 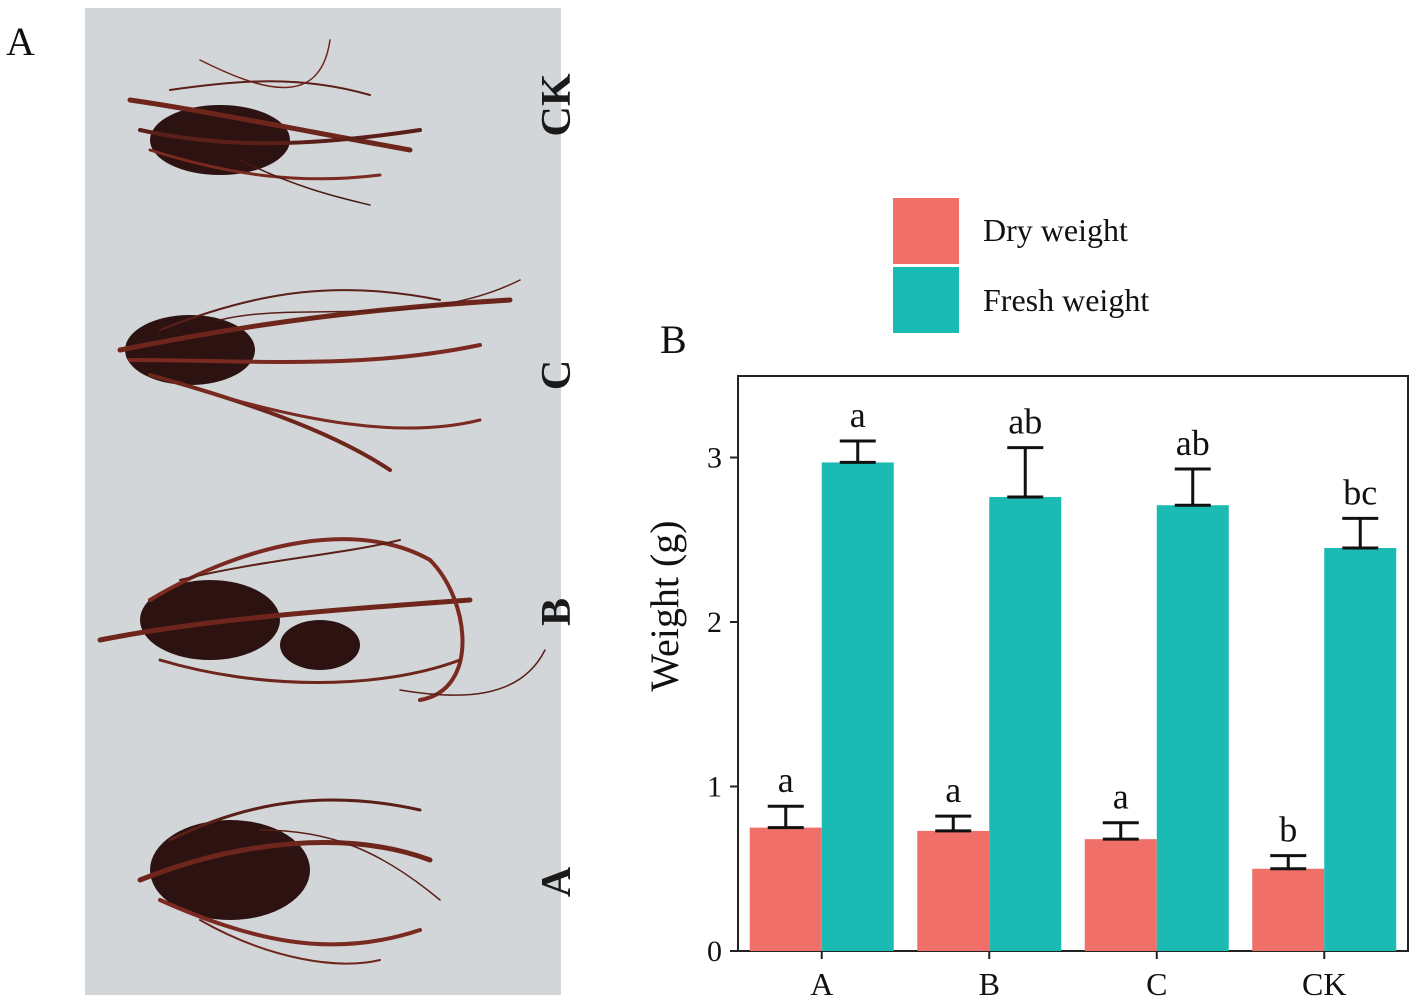 What do you see at coordinates (664, 605) in the screenshot?
I see `y-axis-label: Weight (g)` at bounding box center [664, 605].